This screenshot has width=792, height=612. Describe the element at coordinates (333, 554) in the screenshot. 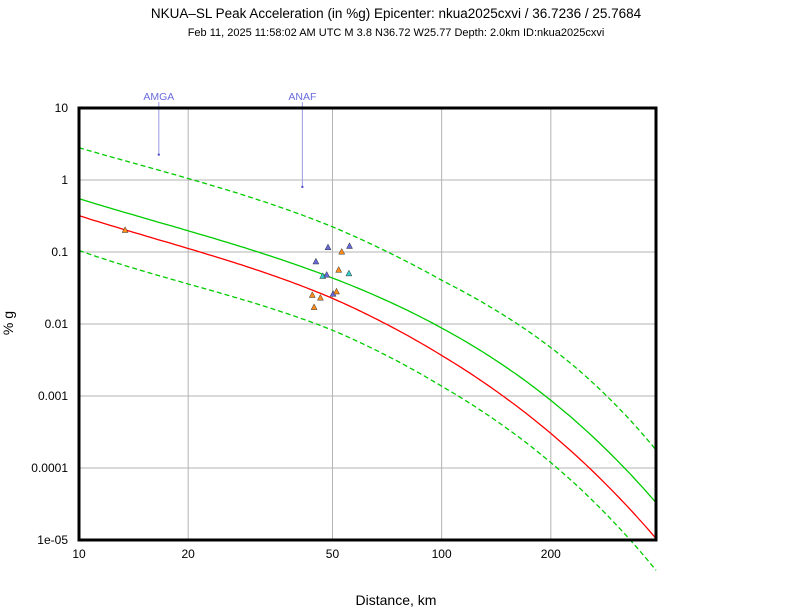

I see `x-tick-label: 50` at that location.